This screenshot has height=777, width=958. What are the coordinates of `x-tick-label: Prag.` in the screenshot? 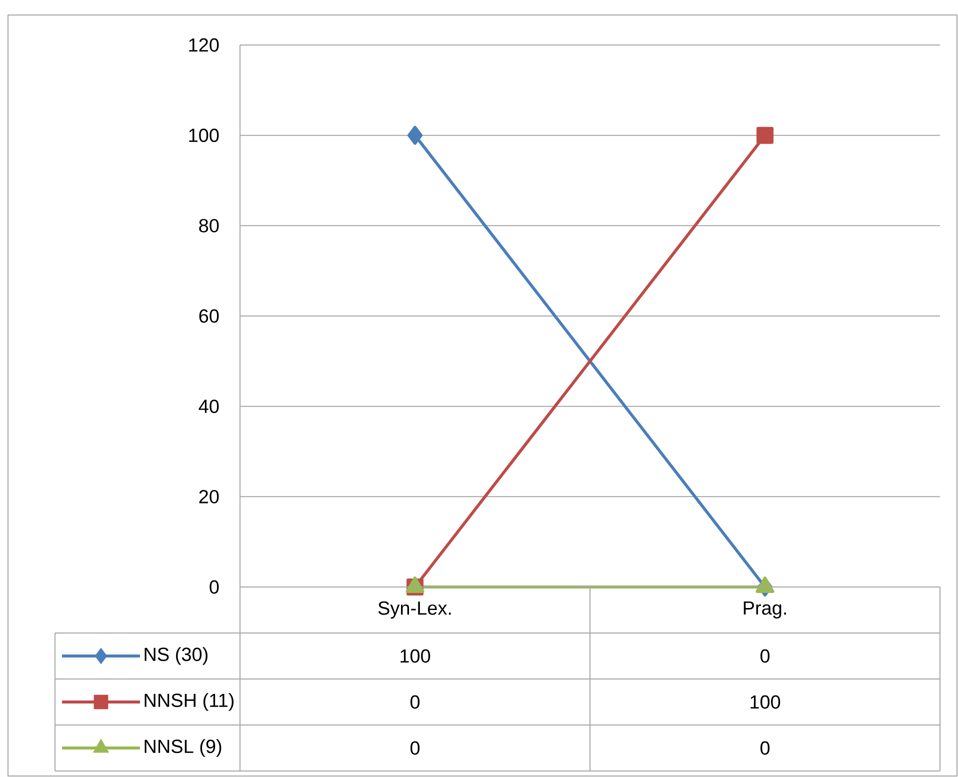 It's located at (765, 609).